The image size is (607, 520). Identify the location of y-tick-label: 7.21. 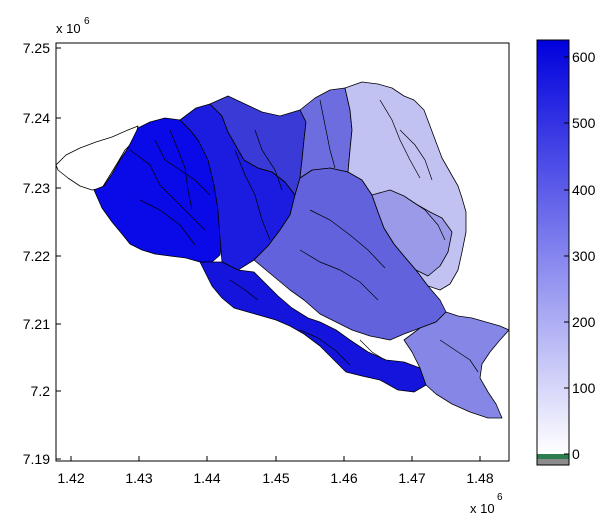
(36, 324).